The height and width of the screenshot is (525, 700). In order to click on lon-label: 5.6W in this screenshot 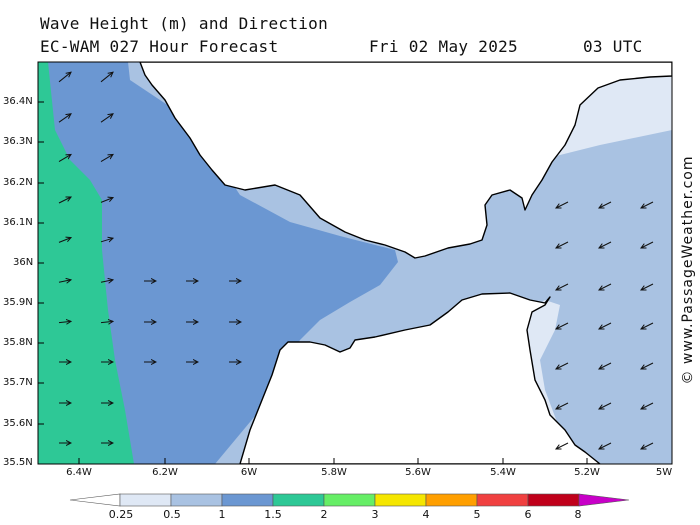, I will do `click(418, 472)`.